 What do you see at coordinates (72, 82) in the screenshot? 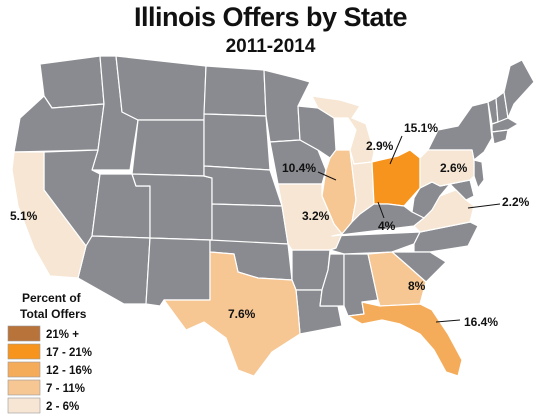
I see `state-washington` at bounding box center [72, 82].